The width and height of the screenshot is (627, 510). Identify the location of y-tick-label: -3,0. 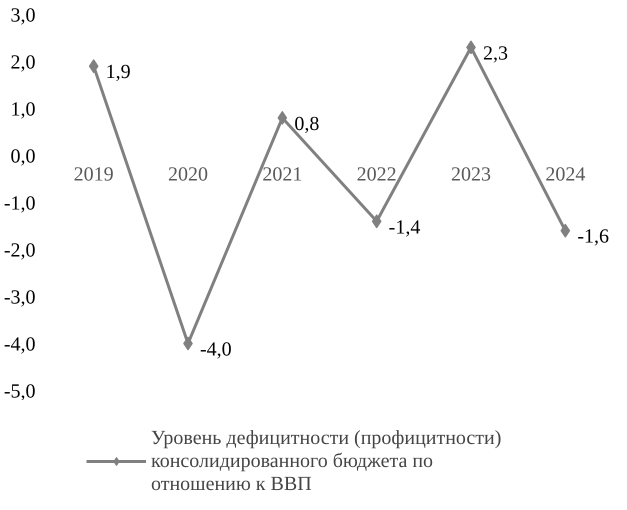
(20, 297).